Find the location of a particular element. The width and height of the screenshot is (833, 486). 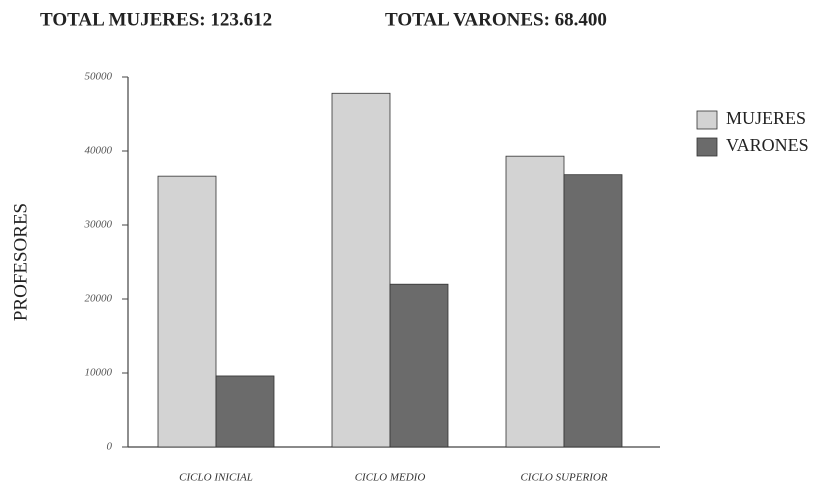

chart-title: TOTAL VARONES: 68.400 is located at coordinates (496, 19).